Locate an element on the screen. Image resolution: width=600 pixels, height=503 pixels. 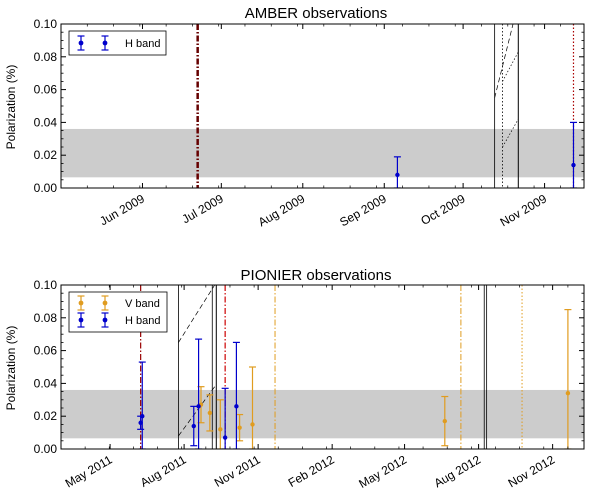
amber-legend-box is located at coordinates (117, 43).